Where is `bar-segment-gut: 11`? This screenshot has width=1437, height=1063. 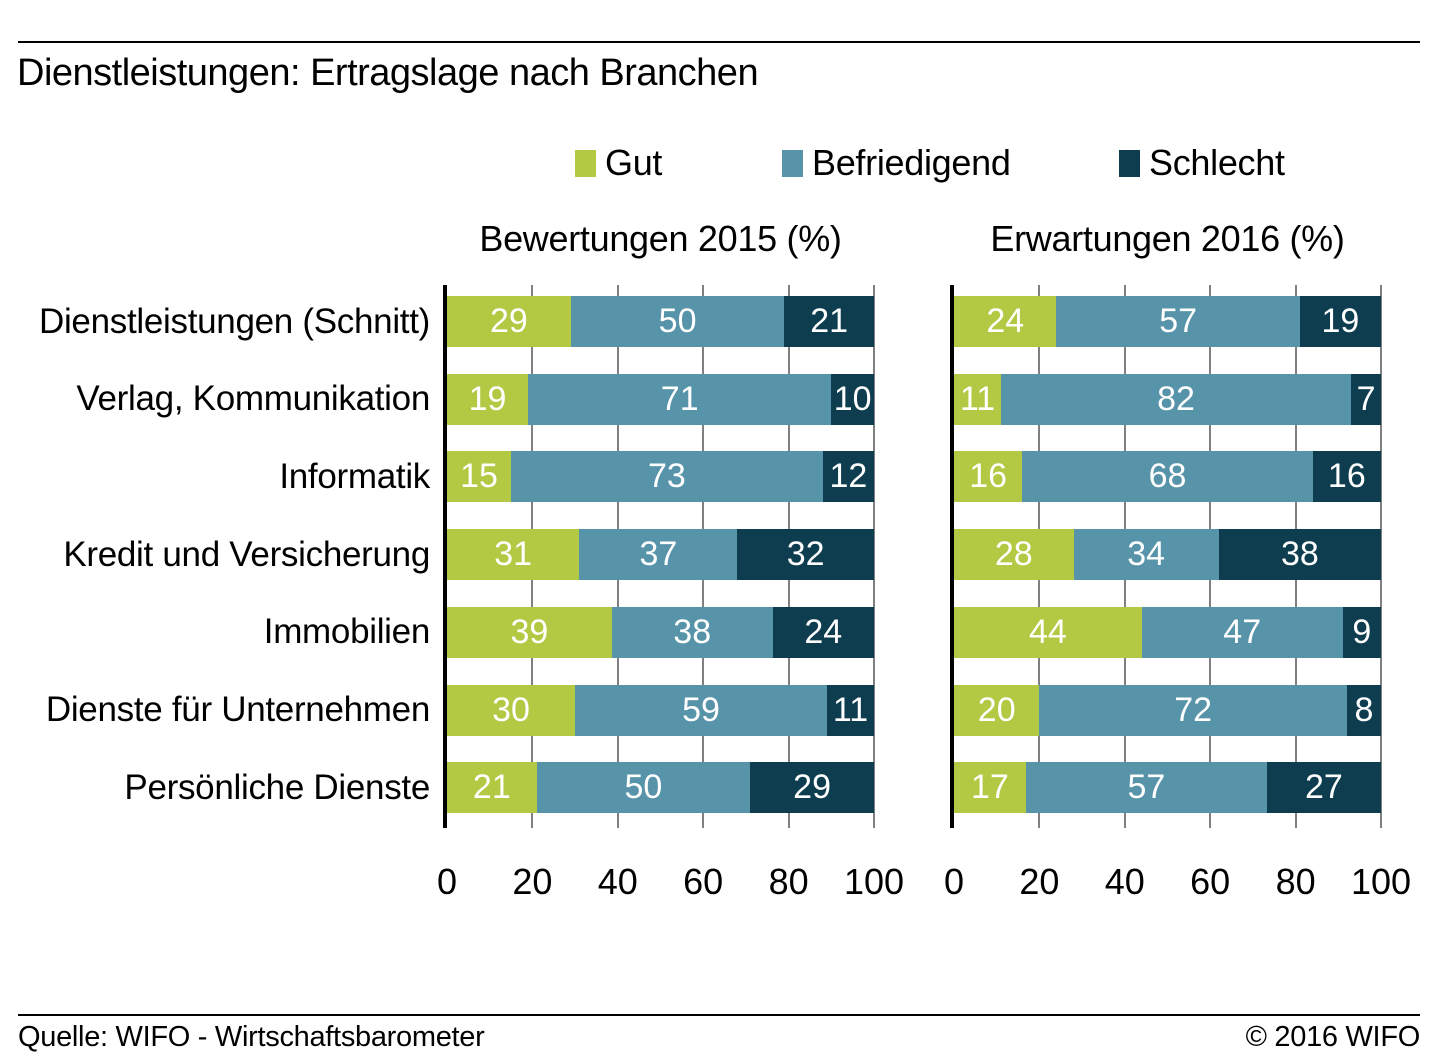
bar-segment-gut: 11 is located at coordinates (977, 399).